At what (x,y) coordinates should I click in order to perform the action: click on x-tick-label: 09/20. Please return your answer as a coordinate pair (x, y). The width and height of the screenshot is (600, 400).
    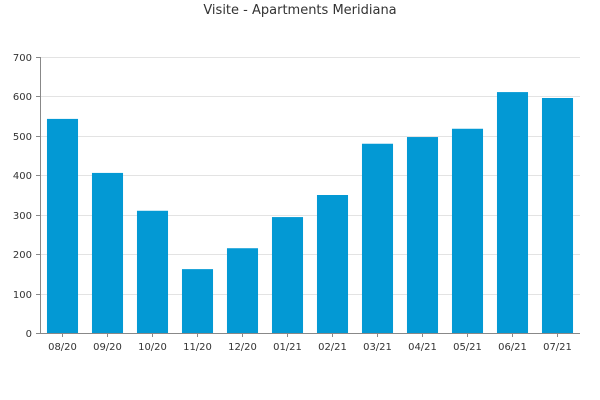
    Looking at the image, I should click on (107, 347).